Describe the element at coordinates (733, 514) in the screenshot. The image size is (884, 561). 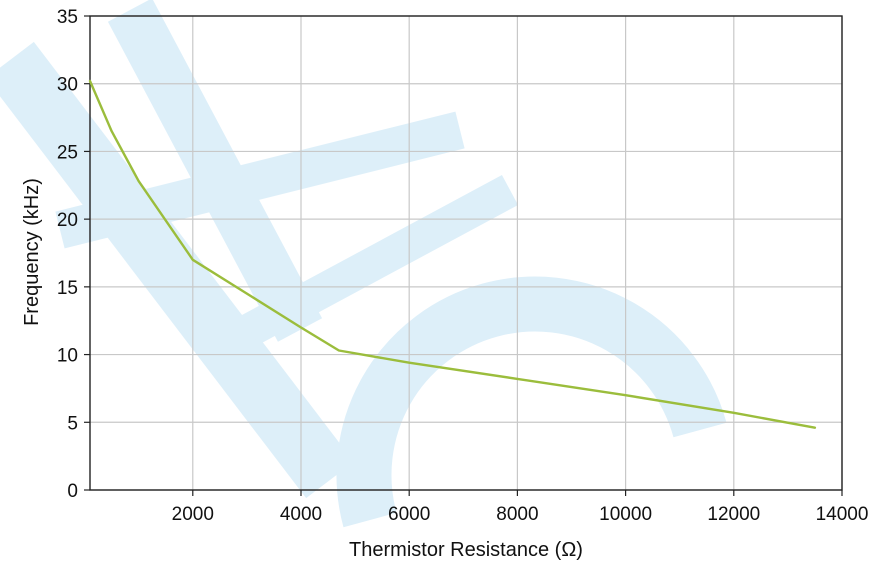
I see `x-tick-label: 12000` at that location.